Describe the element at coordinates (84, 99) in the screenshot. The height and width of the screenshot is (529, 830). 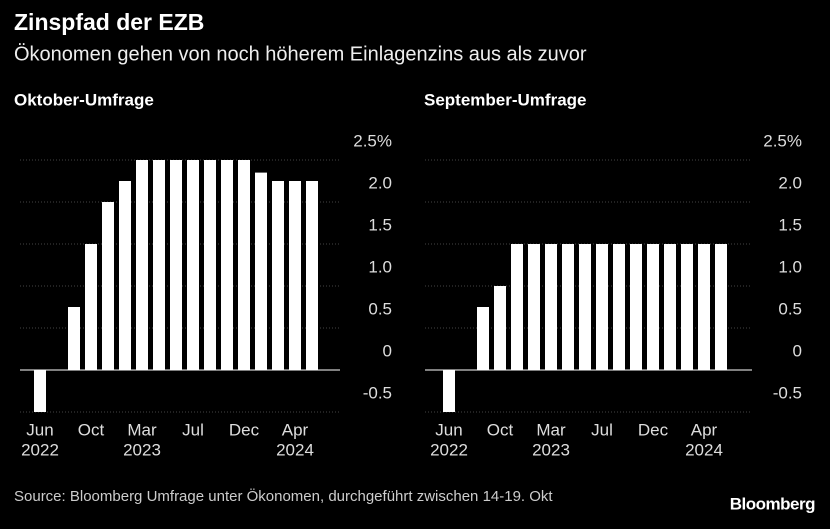
I see `panel-title: Oktober-Umfrage` at that location.